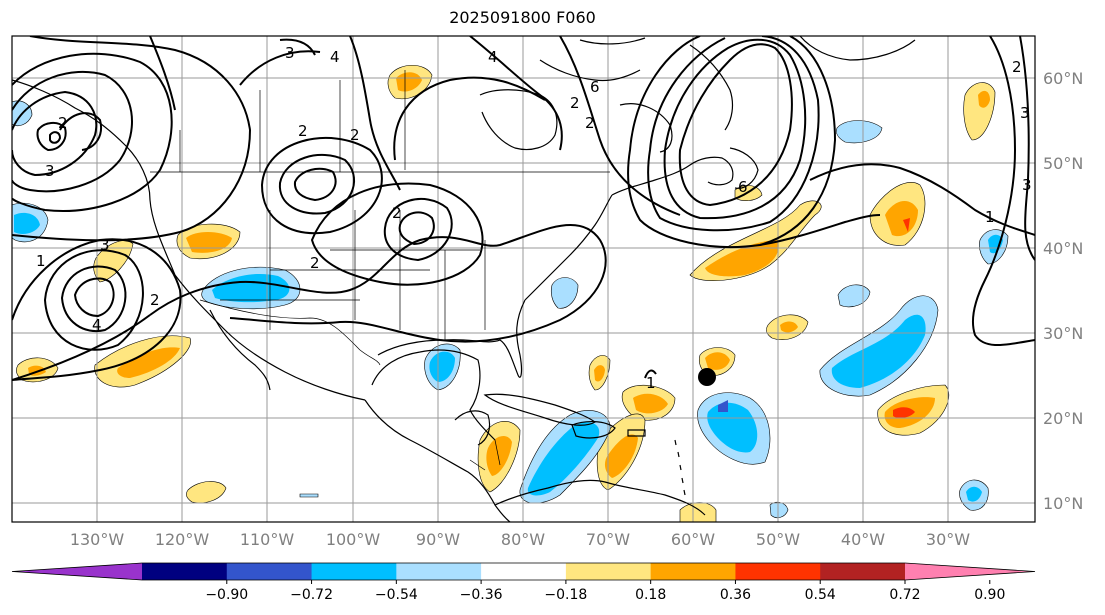  Describe the element at coordinates (650, 595) in the screenshot. I see `colorbar-tick-label: 0.18` at that location.